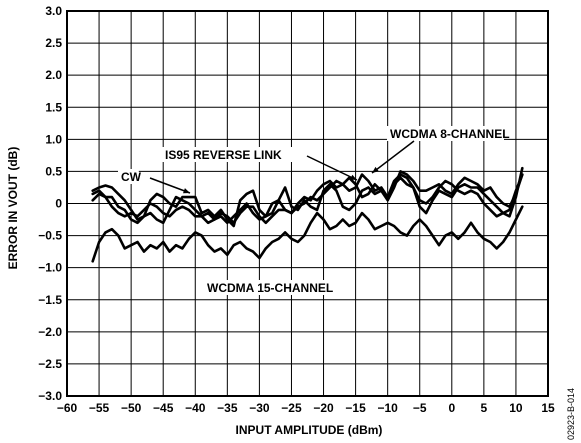  Describe the element at coordinates (291, 408) in the screenshot. I see `x-tick-label: −25` at that location.